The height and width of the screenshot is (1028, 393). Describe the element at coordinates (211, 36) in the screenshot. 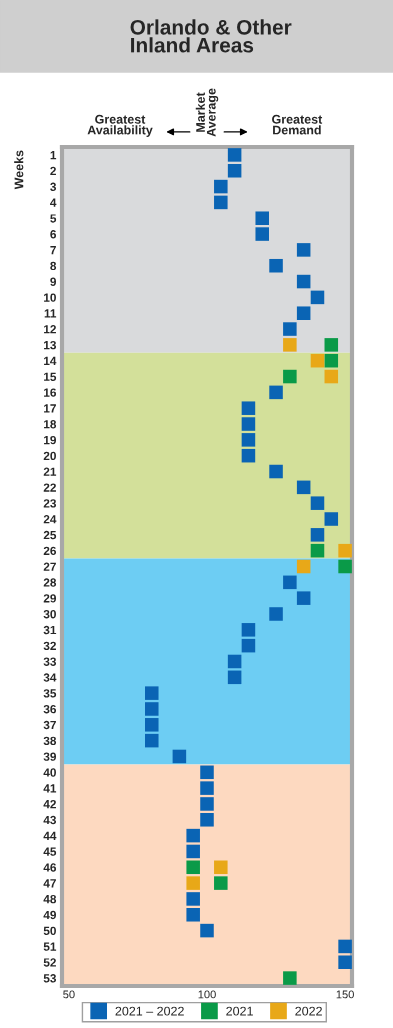

I see `chart-title: Orlando & Other Inland Areas` at that location.